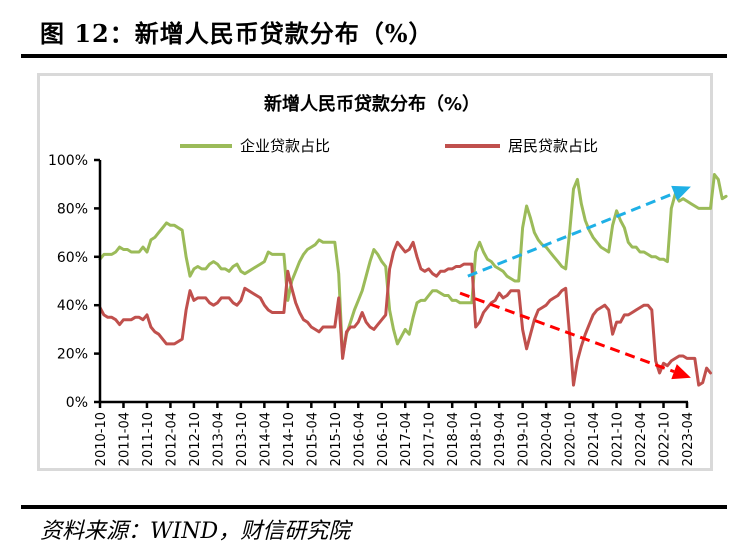  What do you see at coordinates (374, 56) in the screenshot?
I see `top-rule` at bounding box center [374, 56].